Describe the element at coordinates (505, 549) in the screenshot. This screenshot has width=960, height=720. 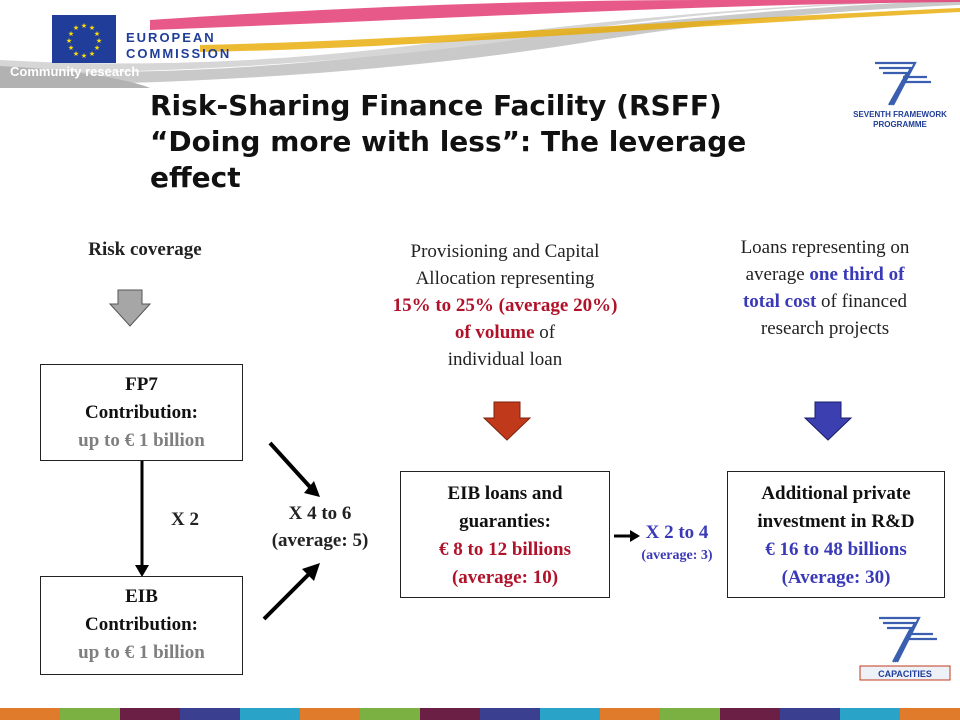
I see `eib-loans-line3: € 8 to 12 billions` at that location.